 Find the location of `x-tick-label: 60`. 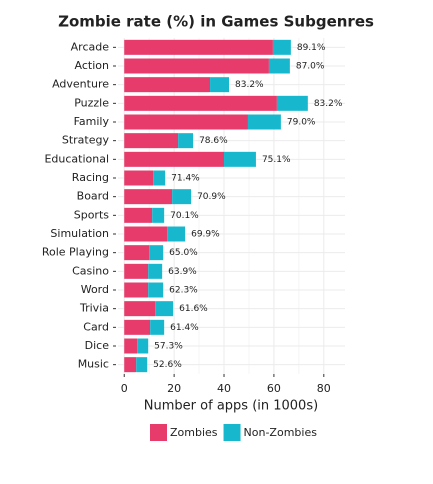

x-tick-label: 60 is located at coordinates (274, 388).